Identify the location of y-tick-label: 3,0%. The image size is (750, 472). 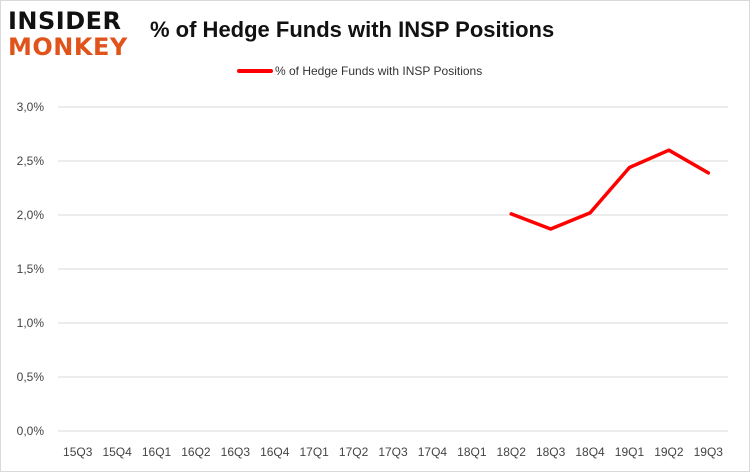
(31, 107).